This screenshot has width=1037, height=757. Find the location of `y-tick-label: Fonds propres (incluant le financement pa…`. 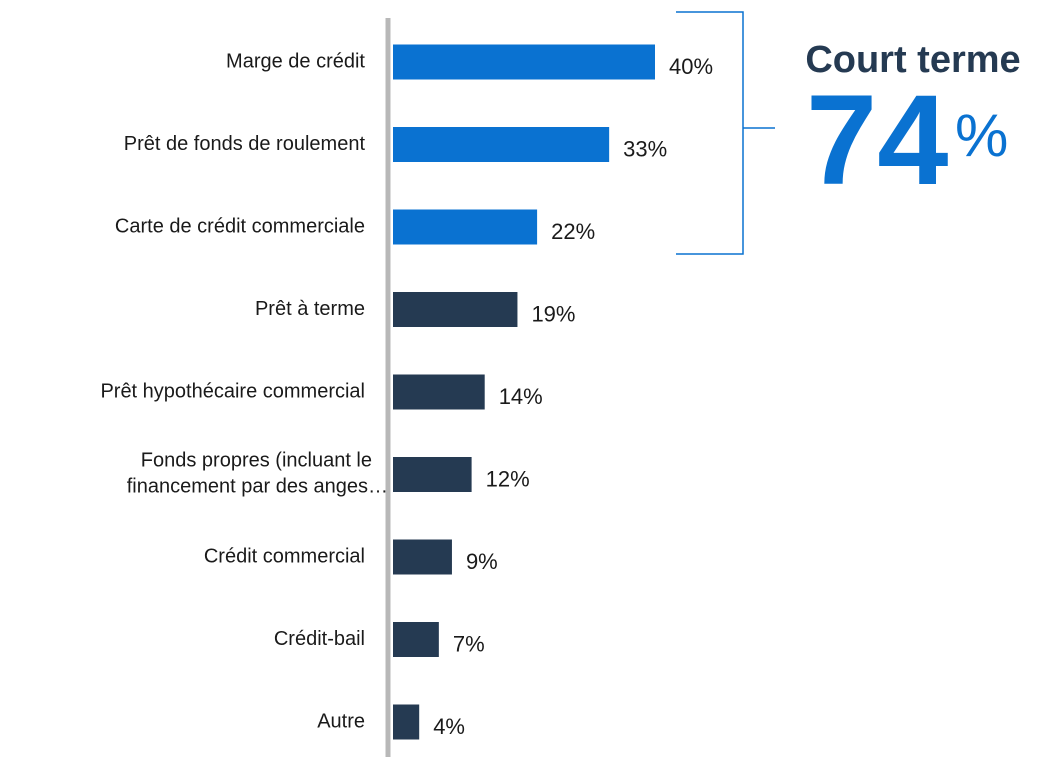

y-tick-label: Fonds propres (incluant le financement pa… is located at coordinates (257, 474).